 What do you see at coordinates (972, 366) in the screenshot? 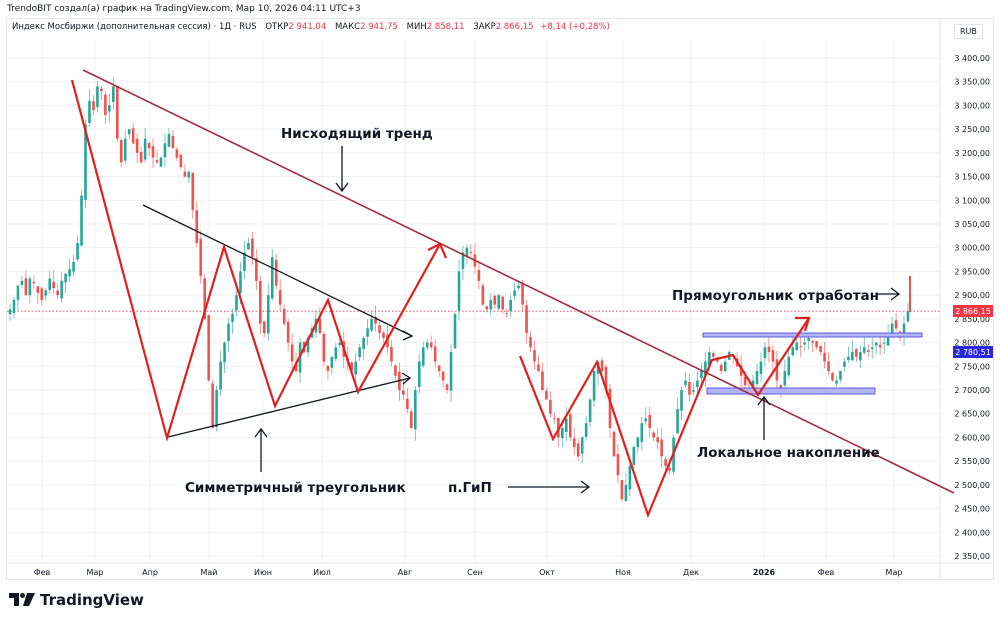
I see `price-tick-label: 2 750,00` at bounding box center [972, 366].